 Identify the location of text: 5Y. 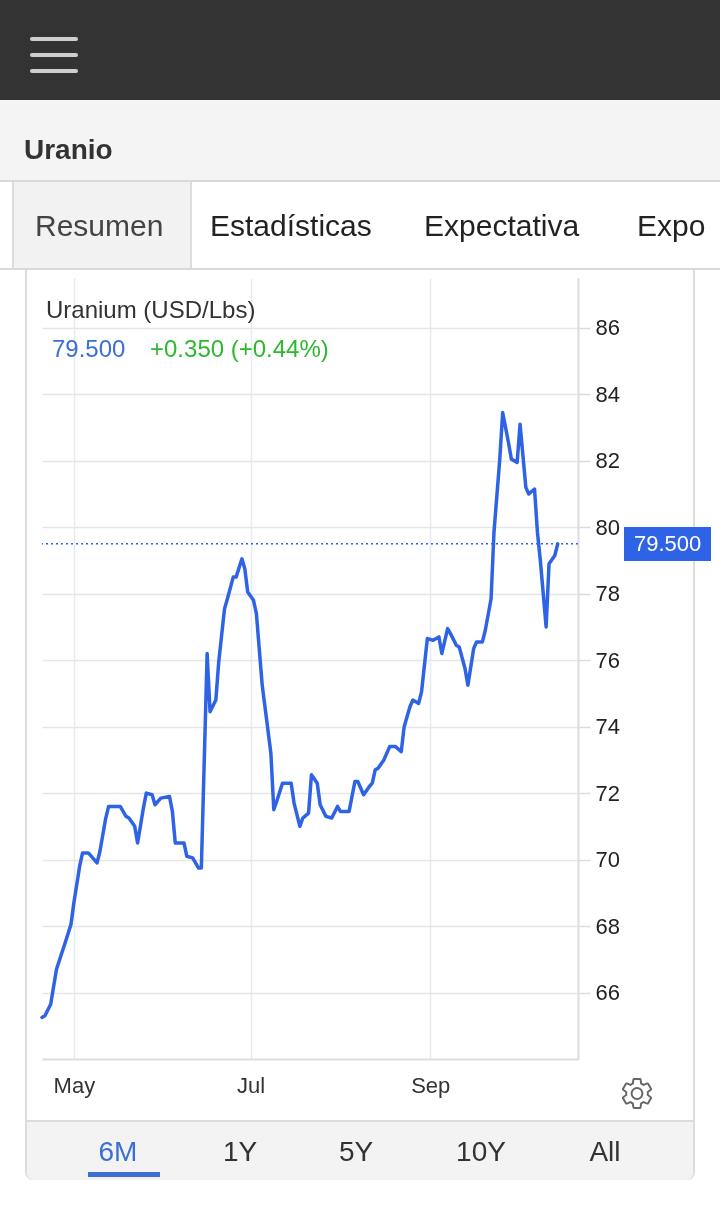
(356, 1151).